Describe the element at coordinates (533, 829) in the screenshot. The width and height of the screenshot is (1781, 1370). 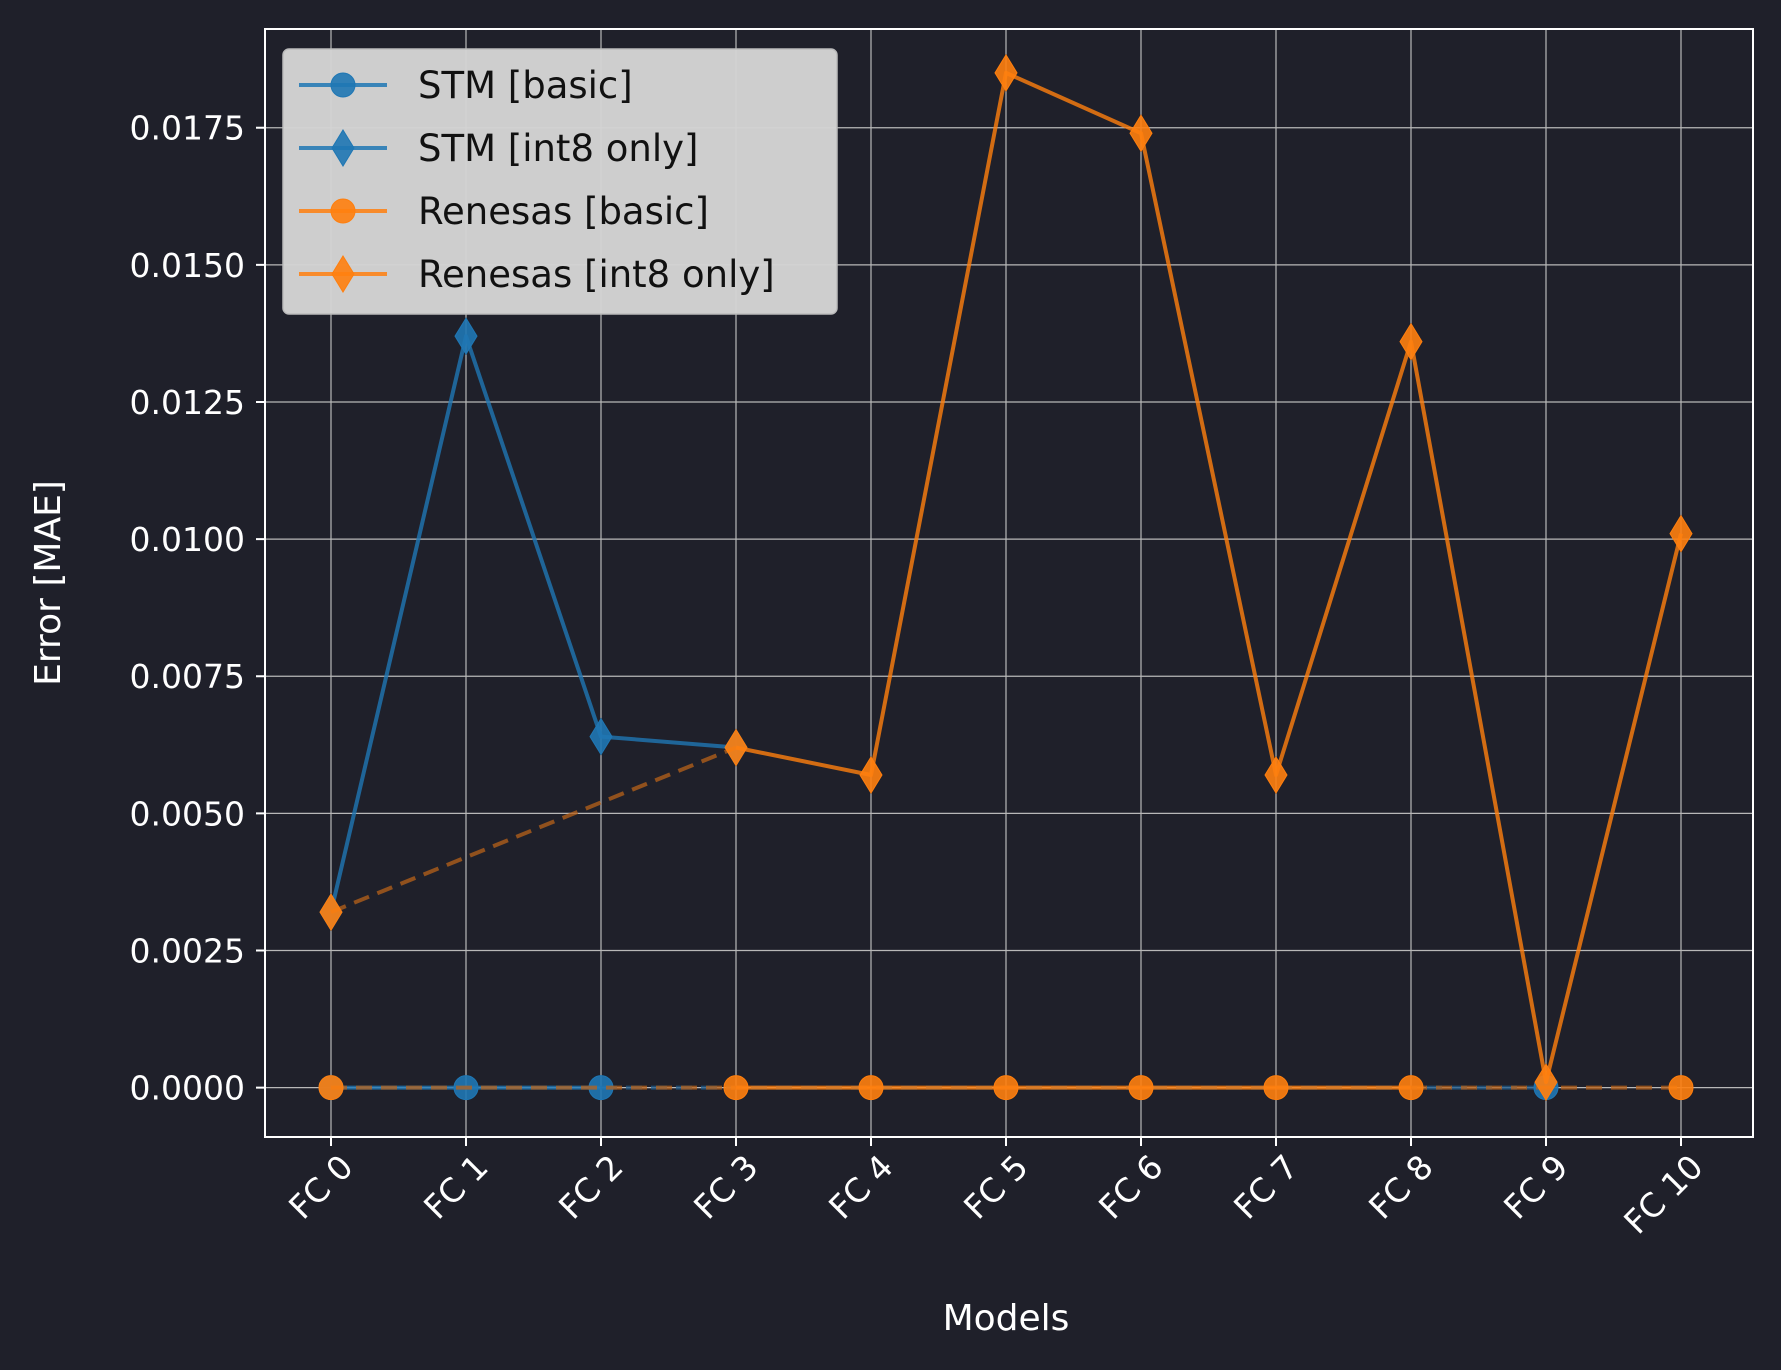
I see `series-gap-line` at that location.